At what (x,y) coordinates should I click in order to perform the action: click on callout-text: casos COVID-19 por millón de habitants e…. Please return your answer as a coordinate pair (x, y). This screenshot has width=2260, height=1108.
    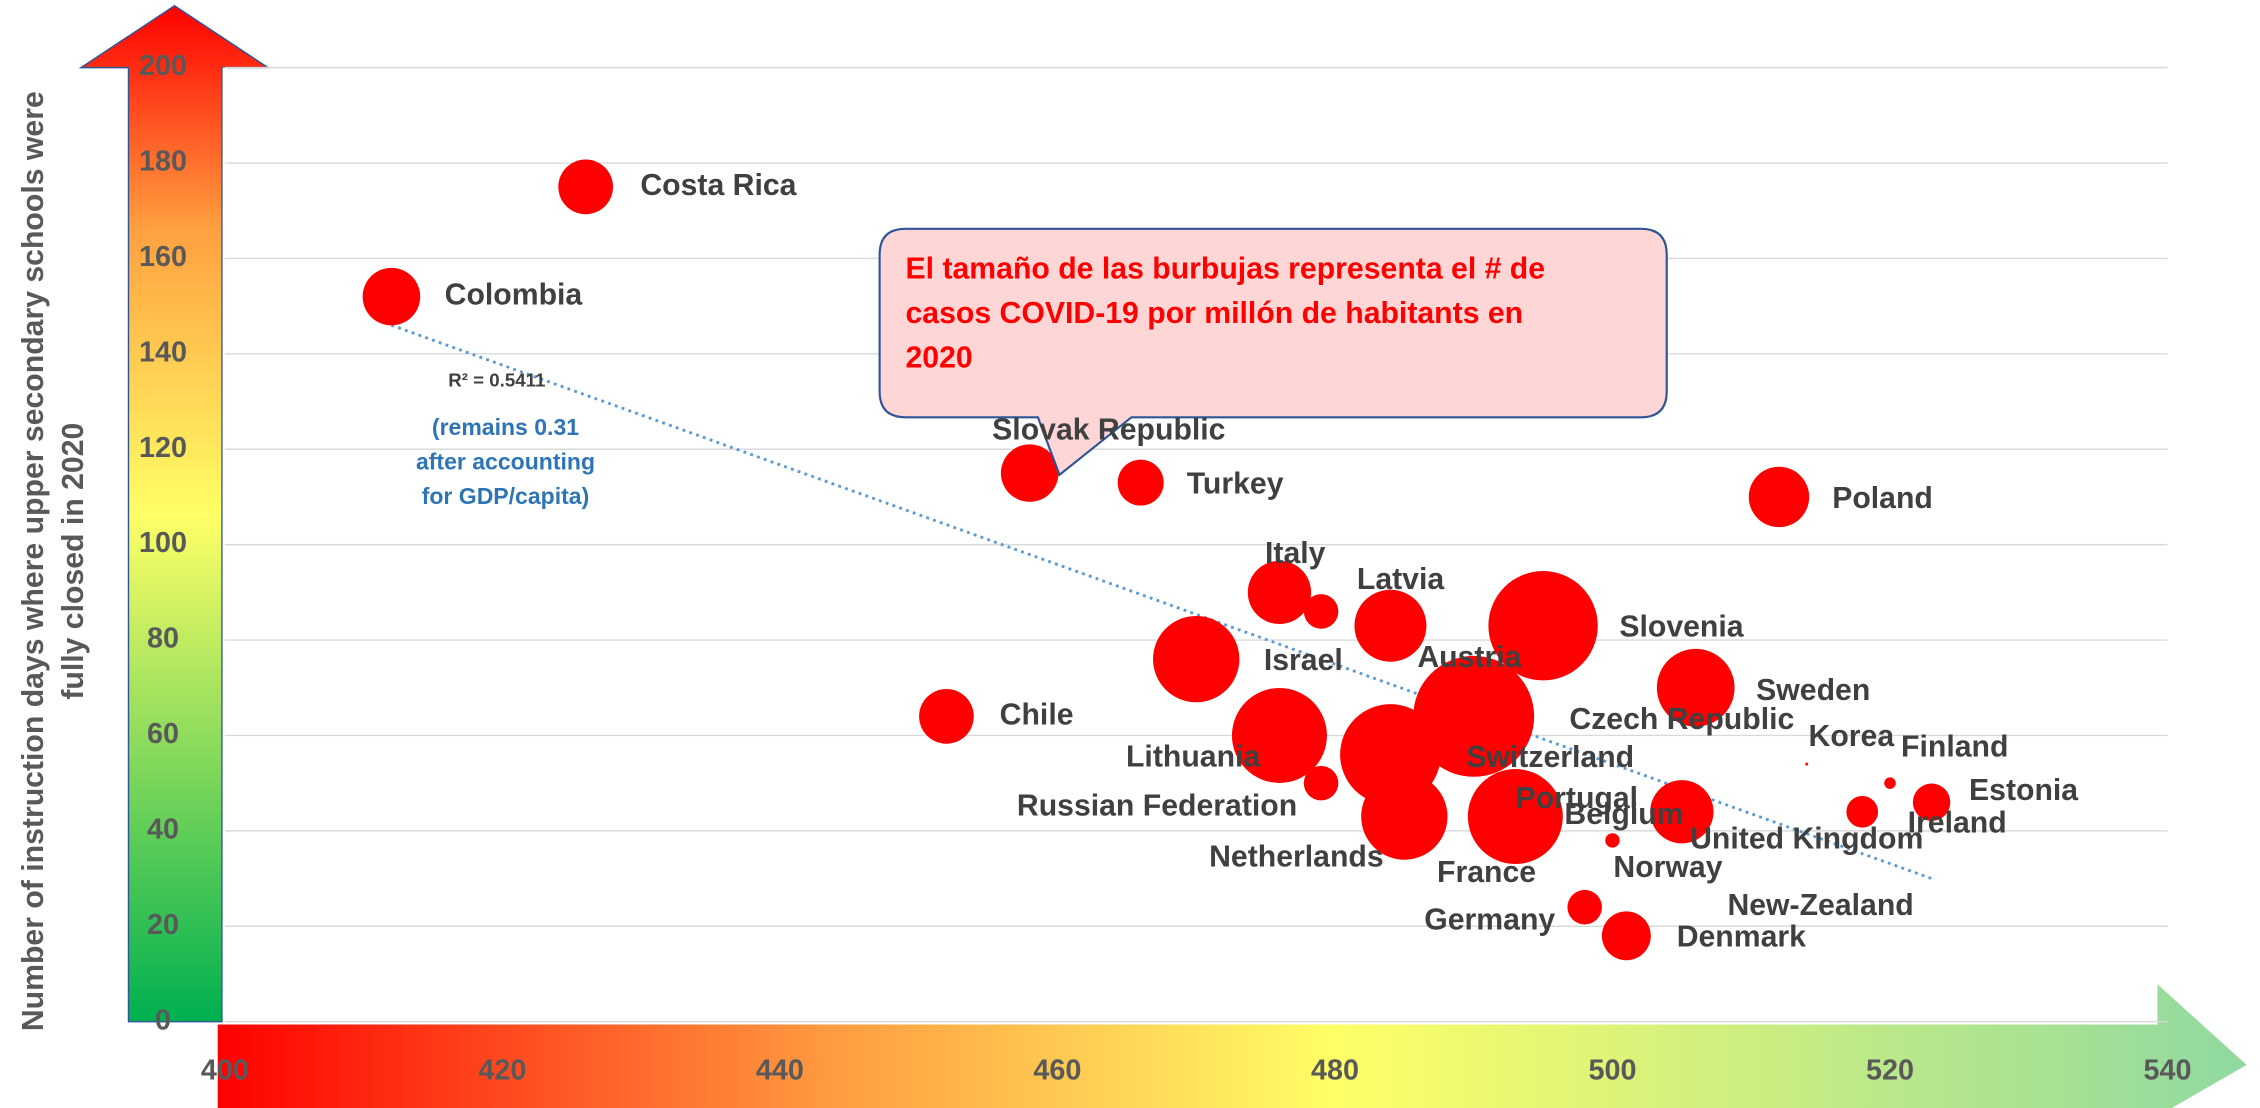
    Looking at the image, I should click on (1215, 313).